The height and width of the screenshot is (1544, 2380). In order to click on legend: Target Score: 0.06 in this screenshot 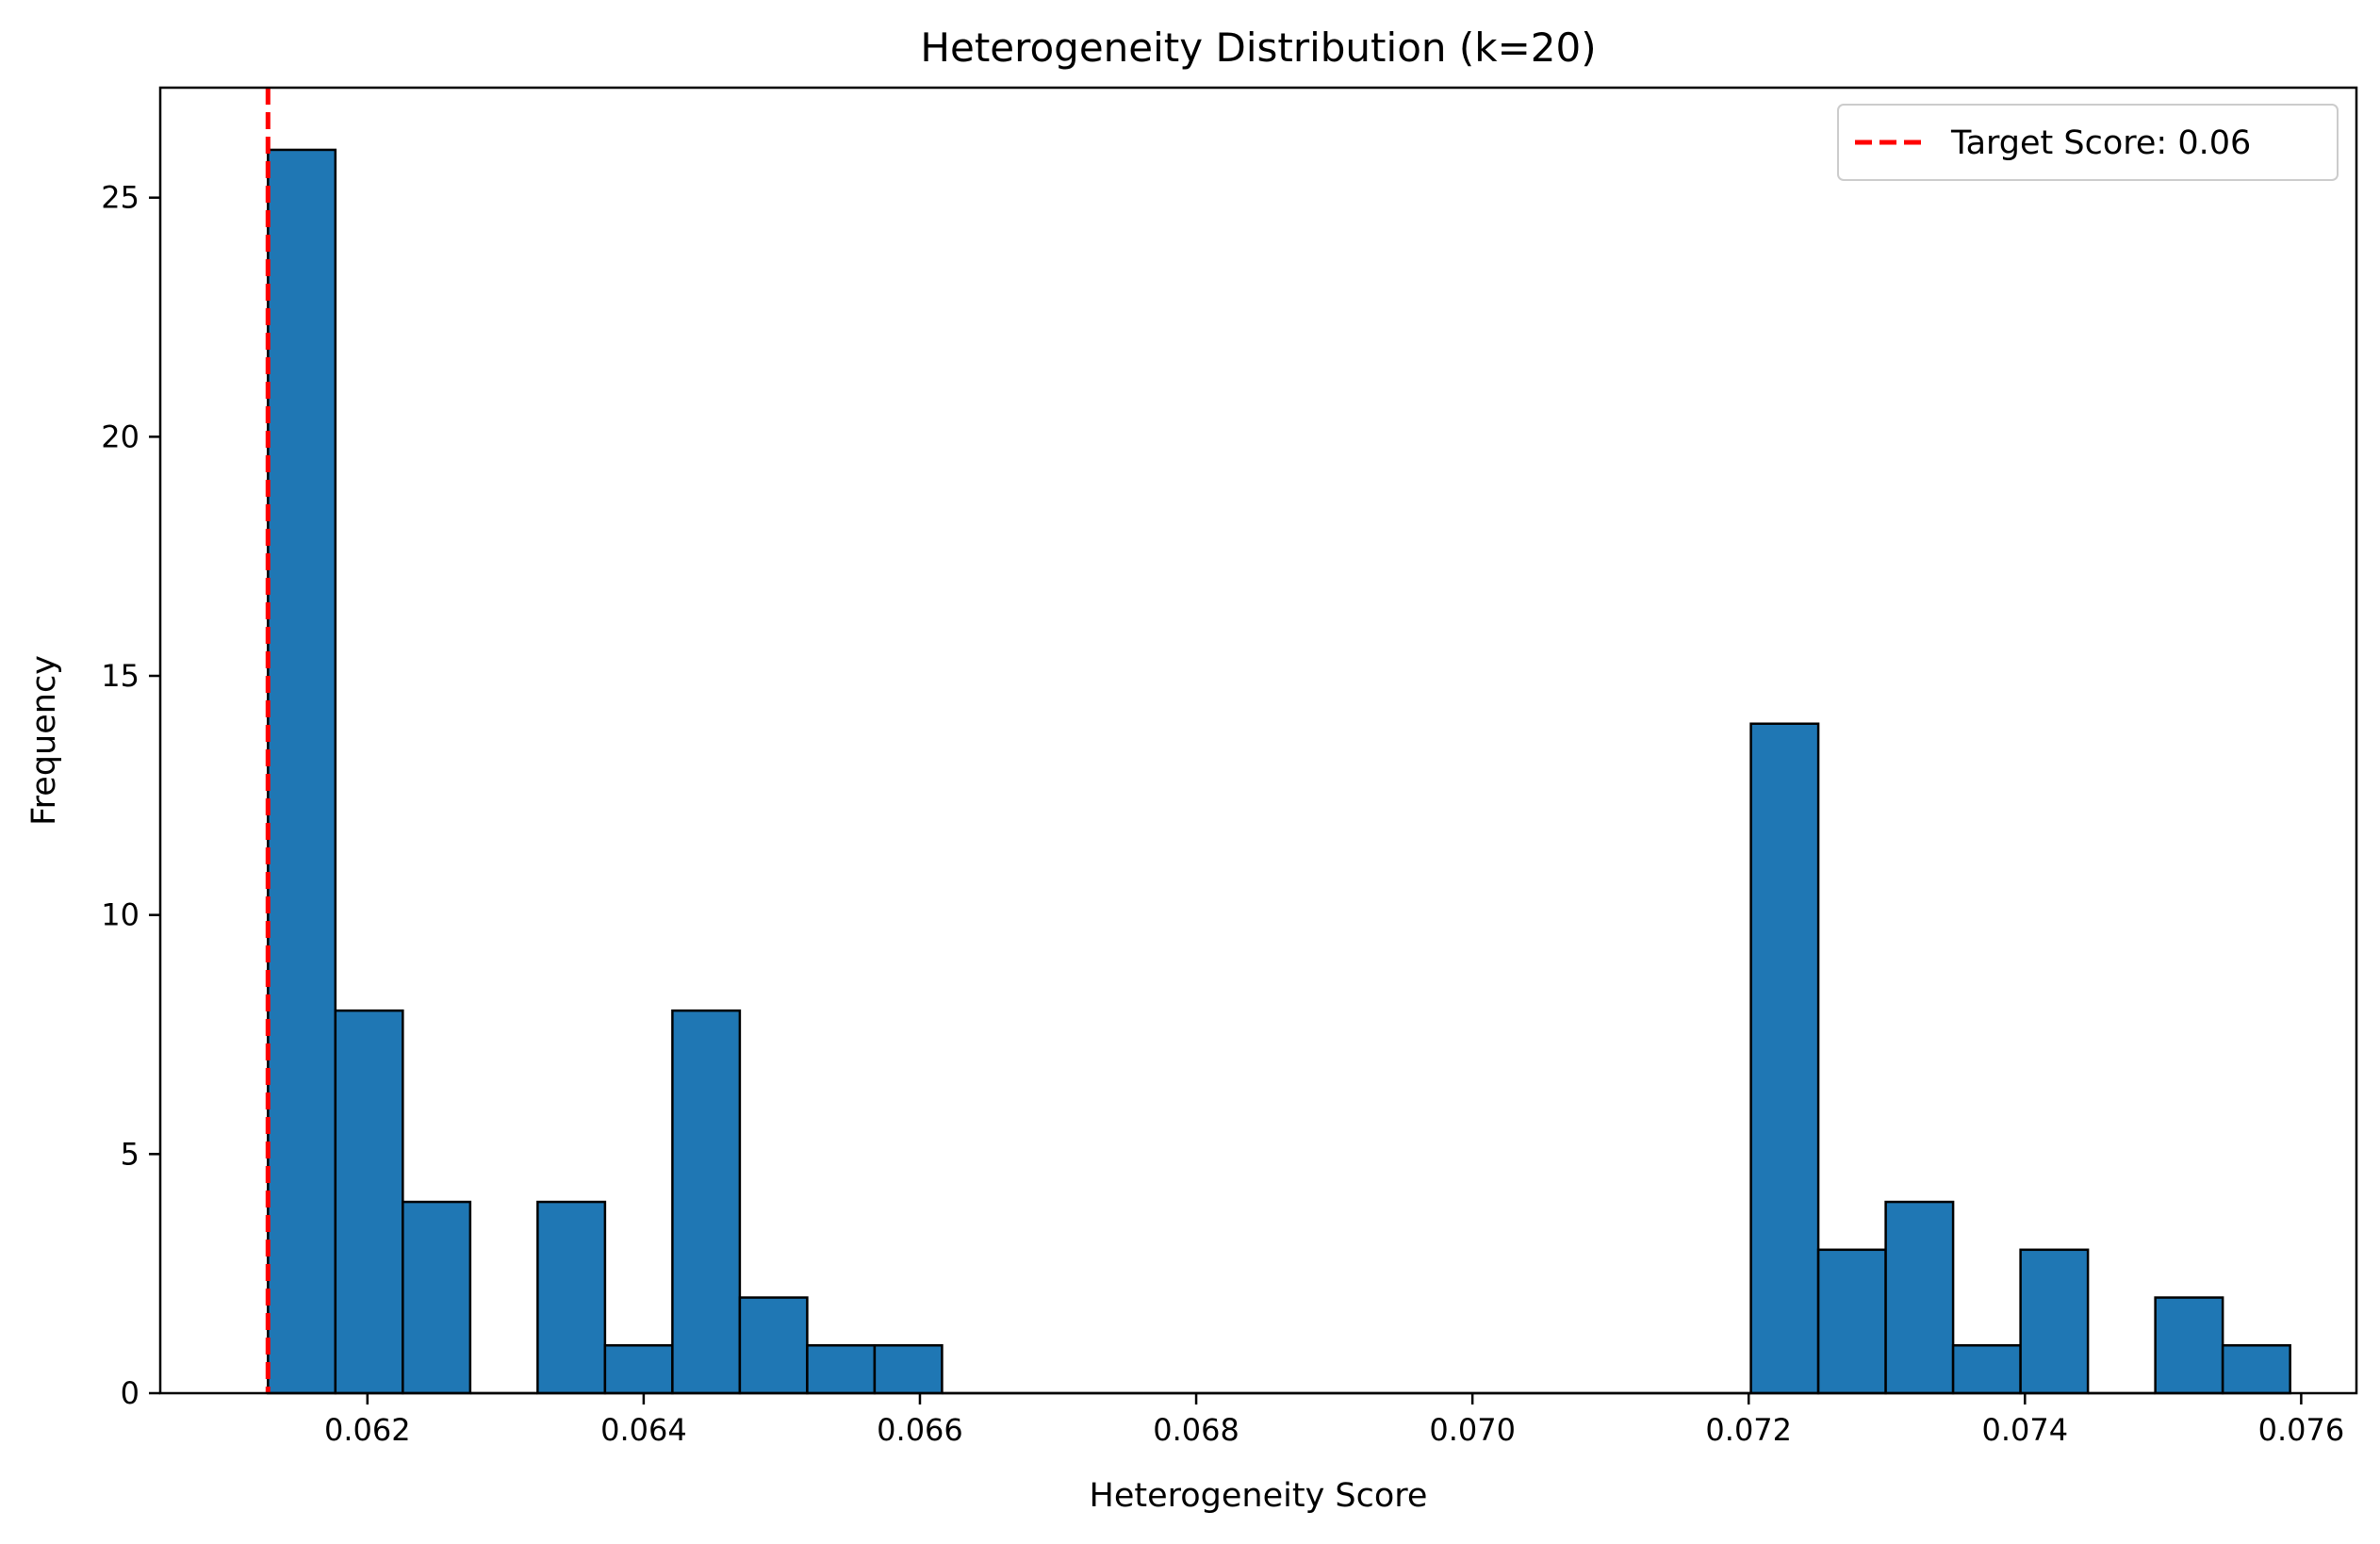, I will do `click(2088, 142)`.